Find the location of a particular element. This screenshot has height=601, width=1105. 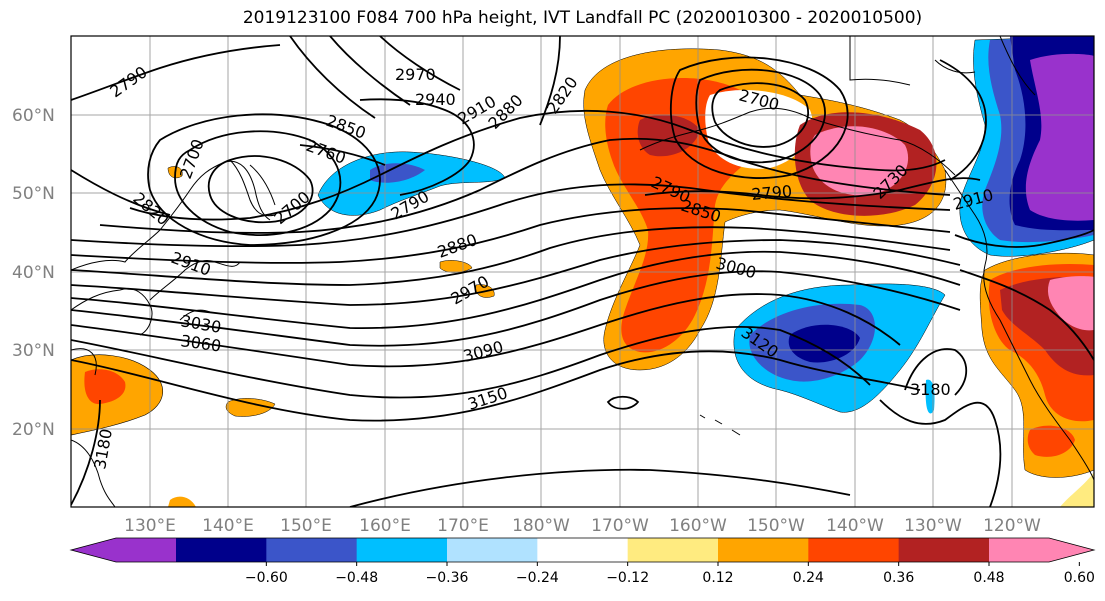

coast-hawaii is located at coordinates (720, 425).